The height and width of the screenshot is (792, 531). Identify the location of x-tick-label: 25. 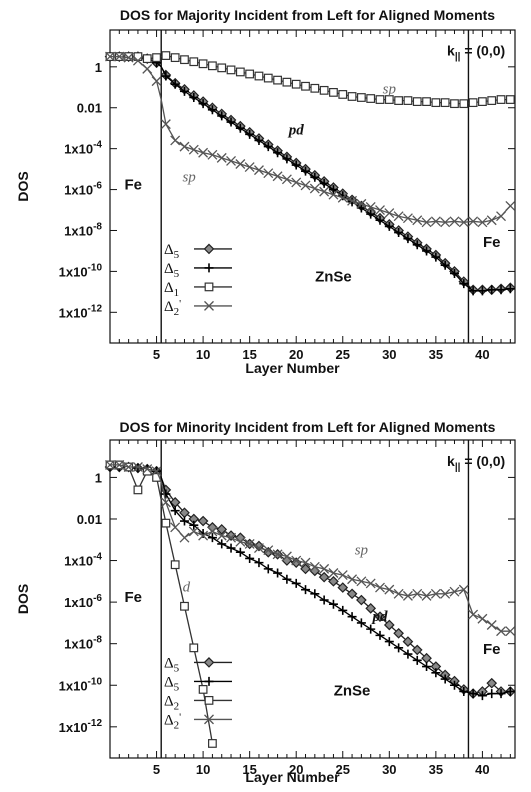
(343, 769).